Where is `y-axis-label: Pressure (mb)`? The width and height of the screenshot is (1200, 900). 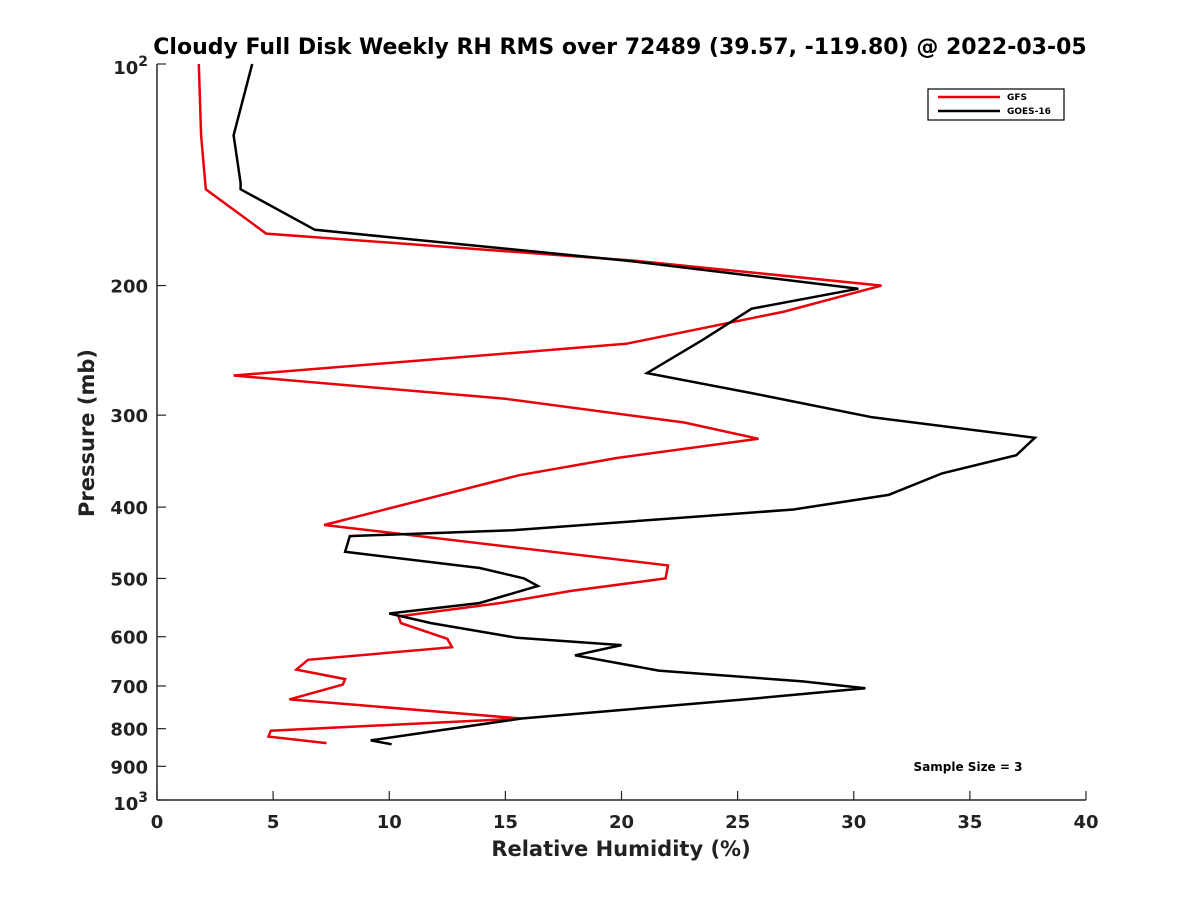
y-axis-label: Pressure (mb) is located at coordinates (87, 433).